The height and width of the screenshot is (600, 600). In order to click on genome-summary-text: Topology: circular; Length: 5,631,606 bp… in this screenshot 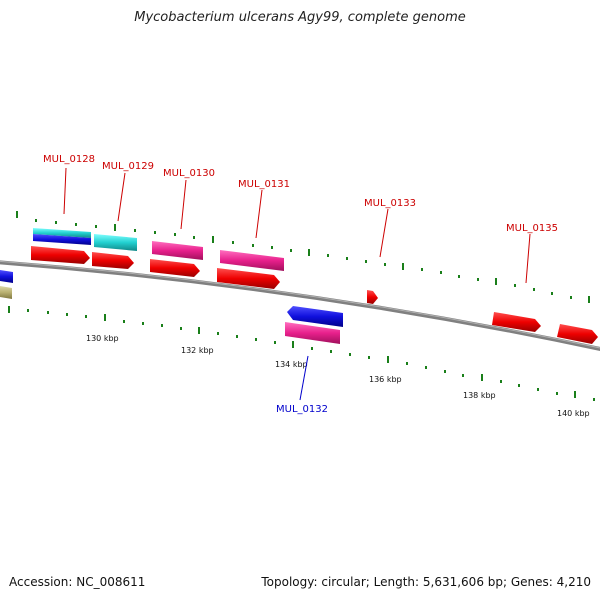, I will do `click(426, 582)`.